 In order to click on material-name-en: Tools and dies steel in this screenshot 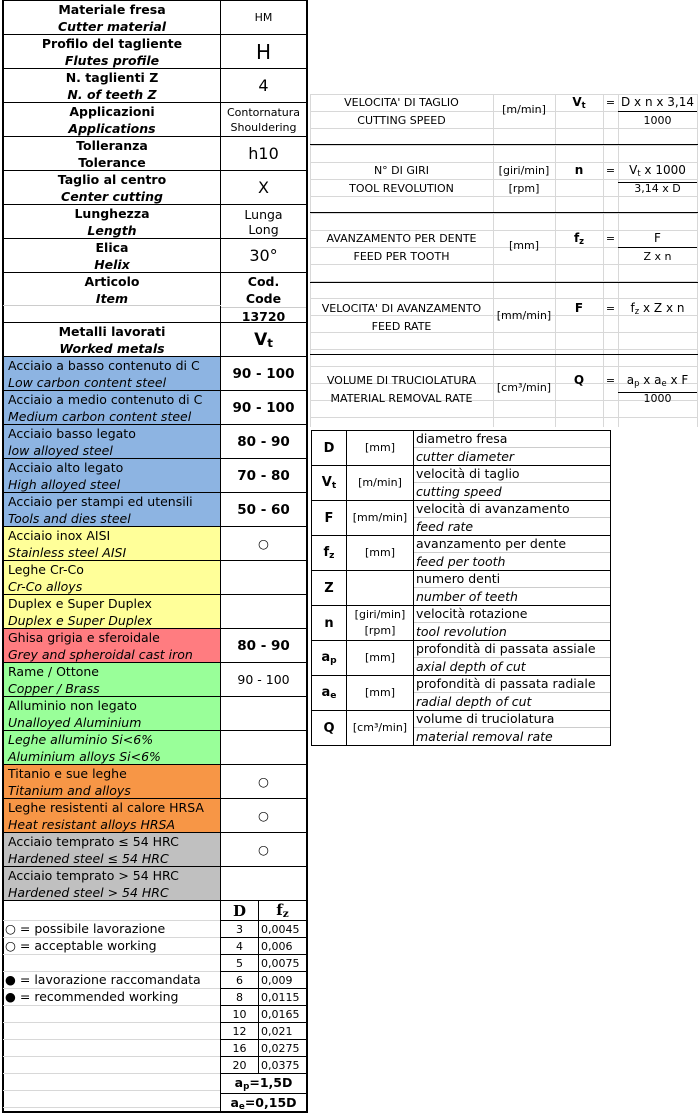, I will do `click(69, 518)`.